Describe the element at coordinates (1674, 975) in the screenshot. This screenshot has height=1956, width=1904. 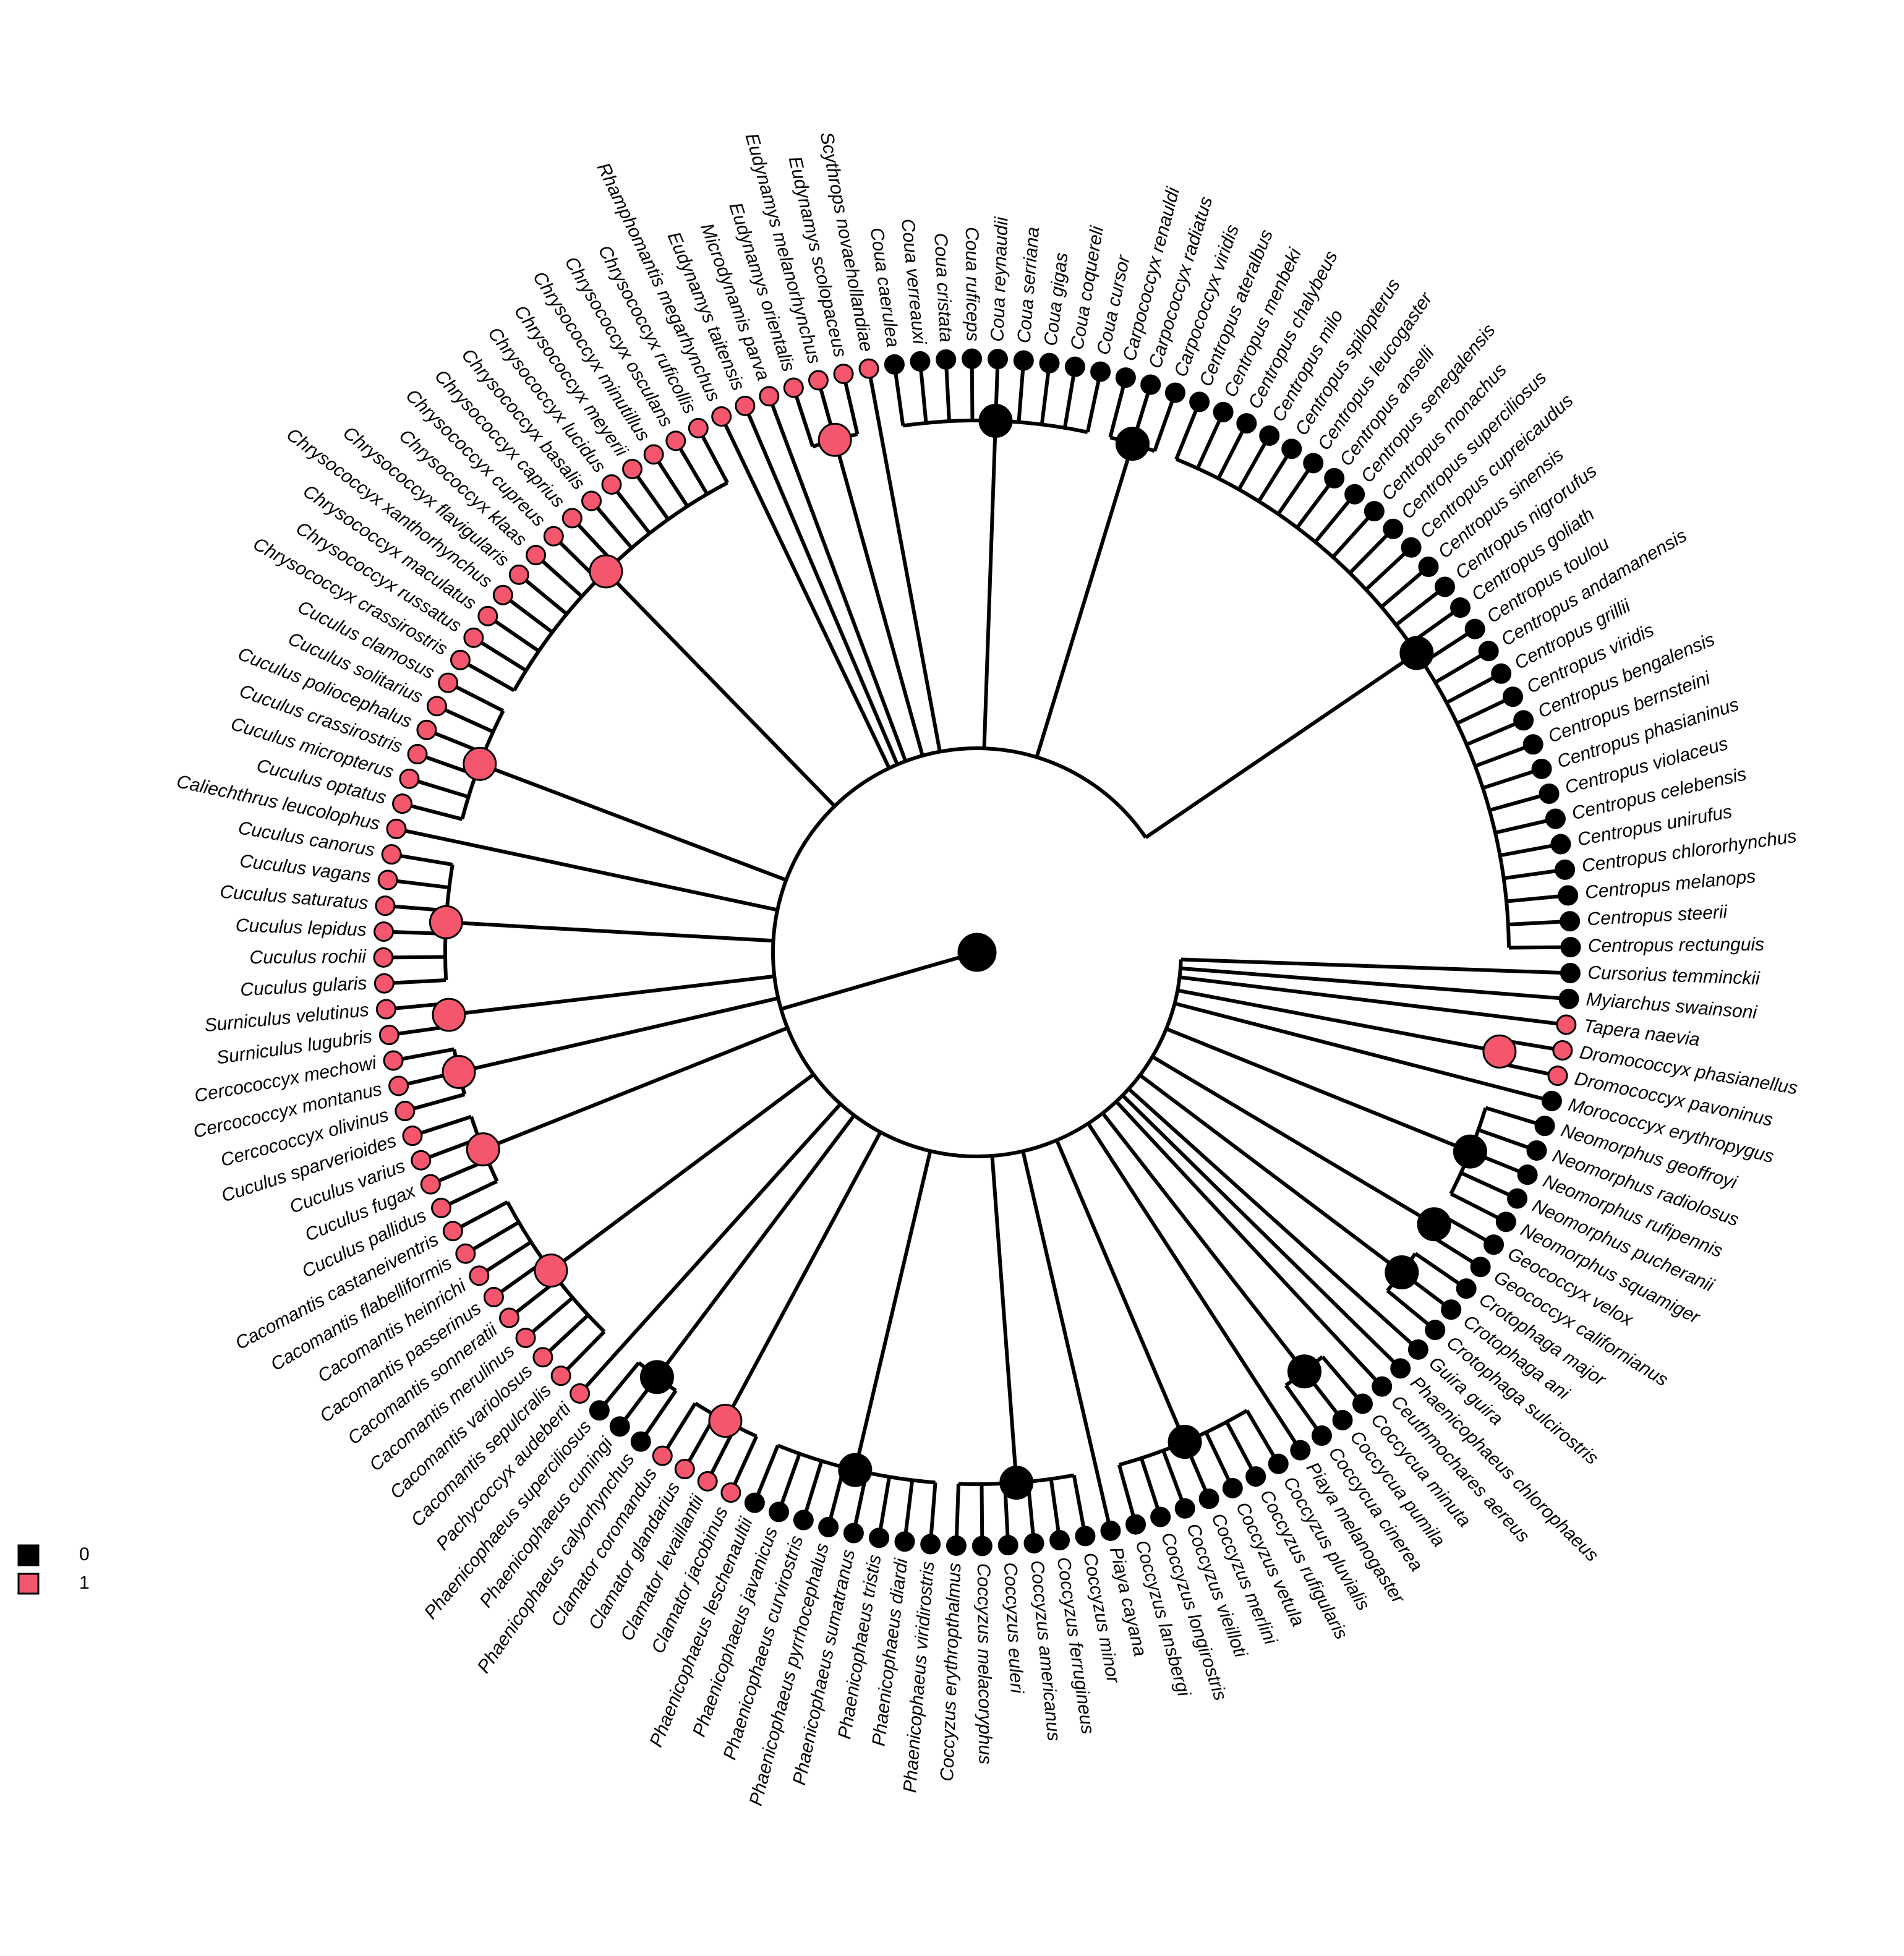
I see `tip-label: Cursorius temminckii` at that location.